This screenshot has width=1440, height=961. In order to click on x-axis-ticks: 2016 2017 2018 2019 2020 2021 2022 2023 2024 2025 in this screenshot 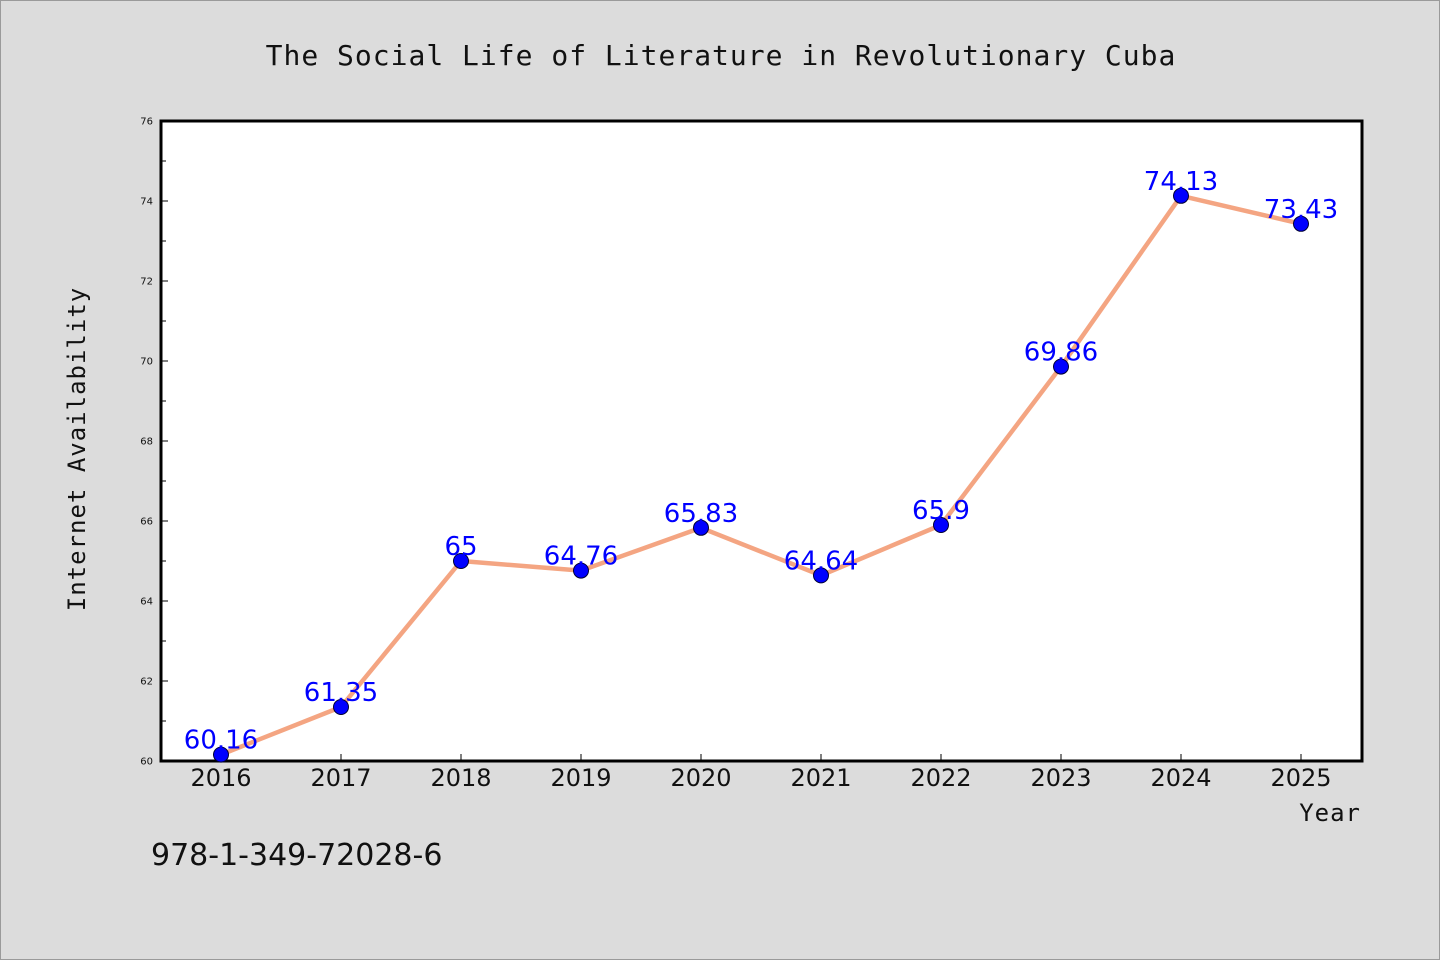, I will do `click(761, 773)`.